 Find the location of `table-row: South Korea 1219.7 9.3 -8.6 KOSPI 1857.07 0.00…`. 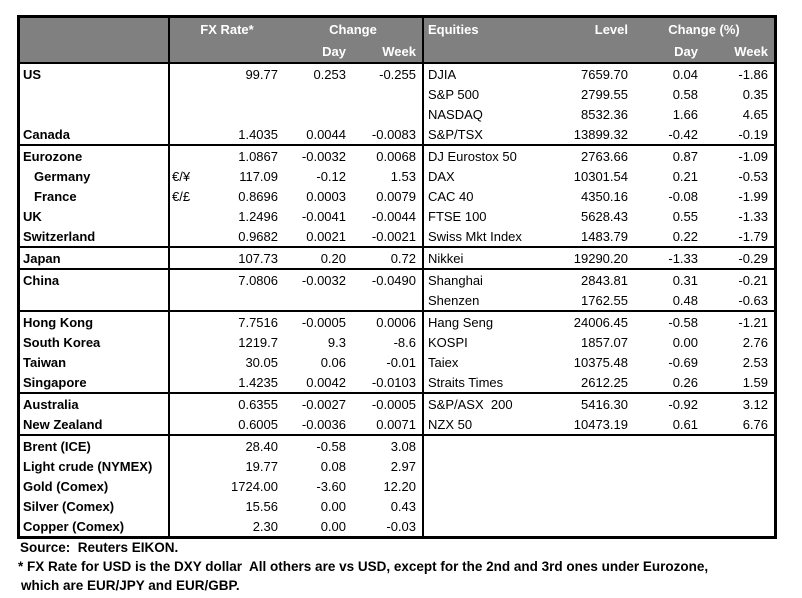

table-row: South Korea 1219.7 9.3 -8.6 KOSPI 1857.07 0.00… is located at coordinates (397, 342).